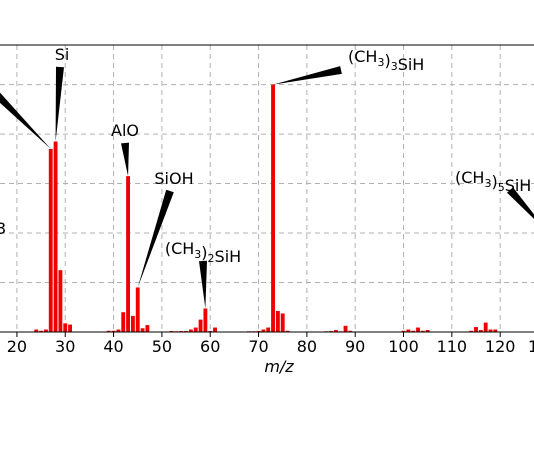  What do you see at coordinates (307, 346) in the screenshot?
I see `x-tick-label: 80` at bounding box center [307, 346].